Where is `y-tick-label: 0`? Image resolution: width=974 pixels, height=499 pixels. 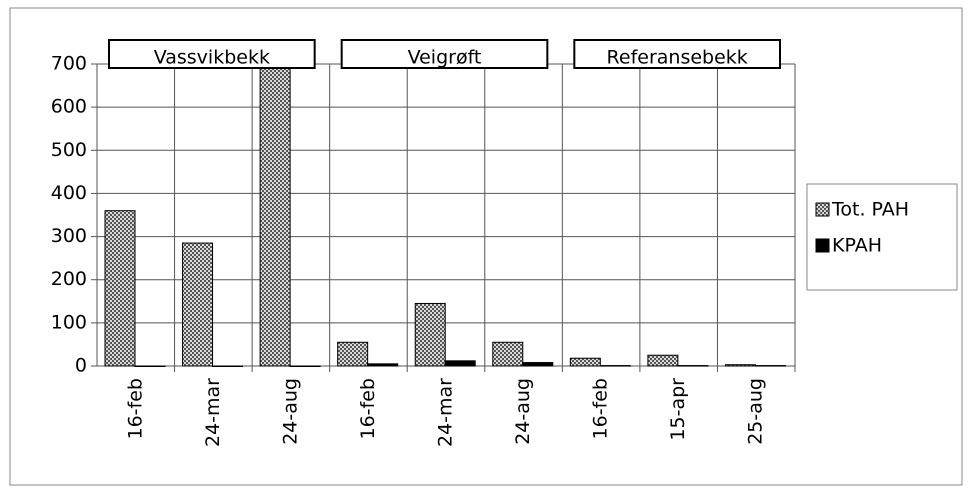
y-tick-label: 0 is located at coordinates (81, 366).